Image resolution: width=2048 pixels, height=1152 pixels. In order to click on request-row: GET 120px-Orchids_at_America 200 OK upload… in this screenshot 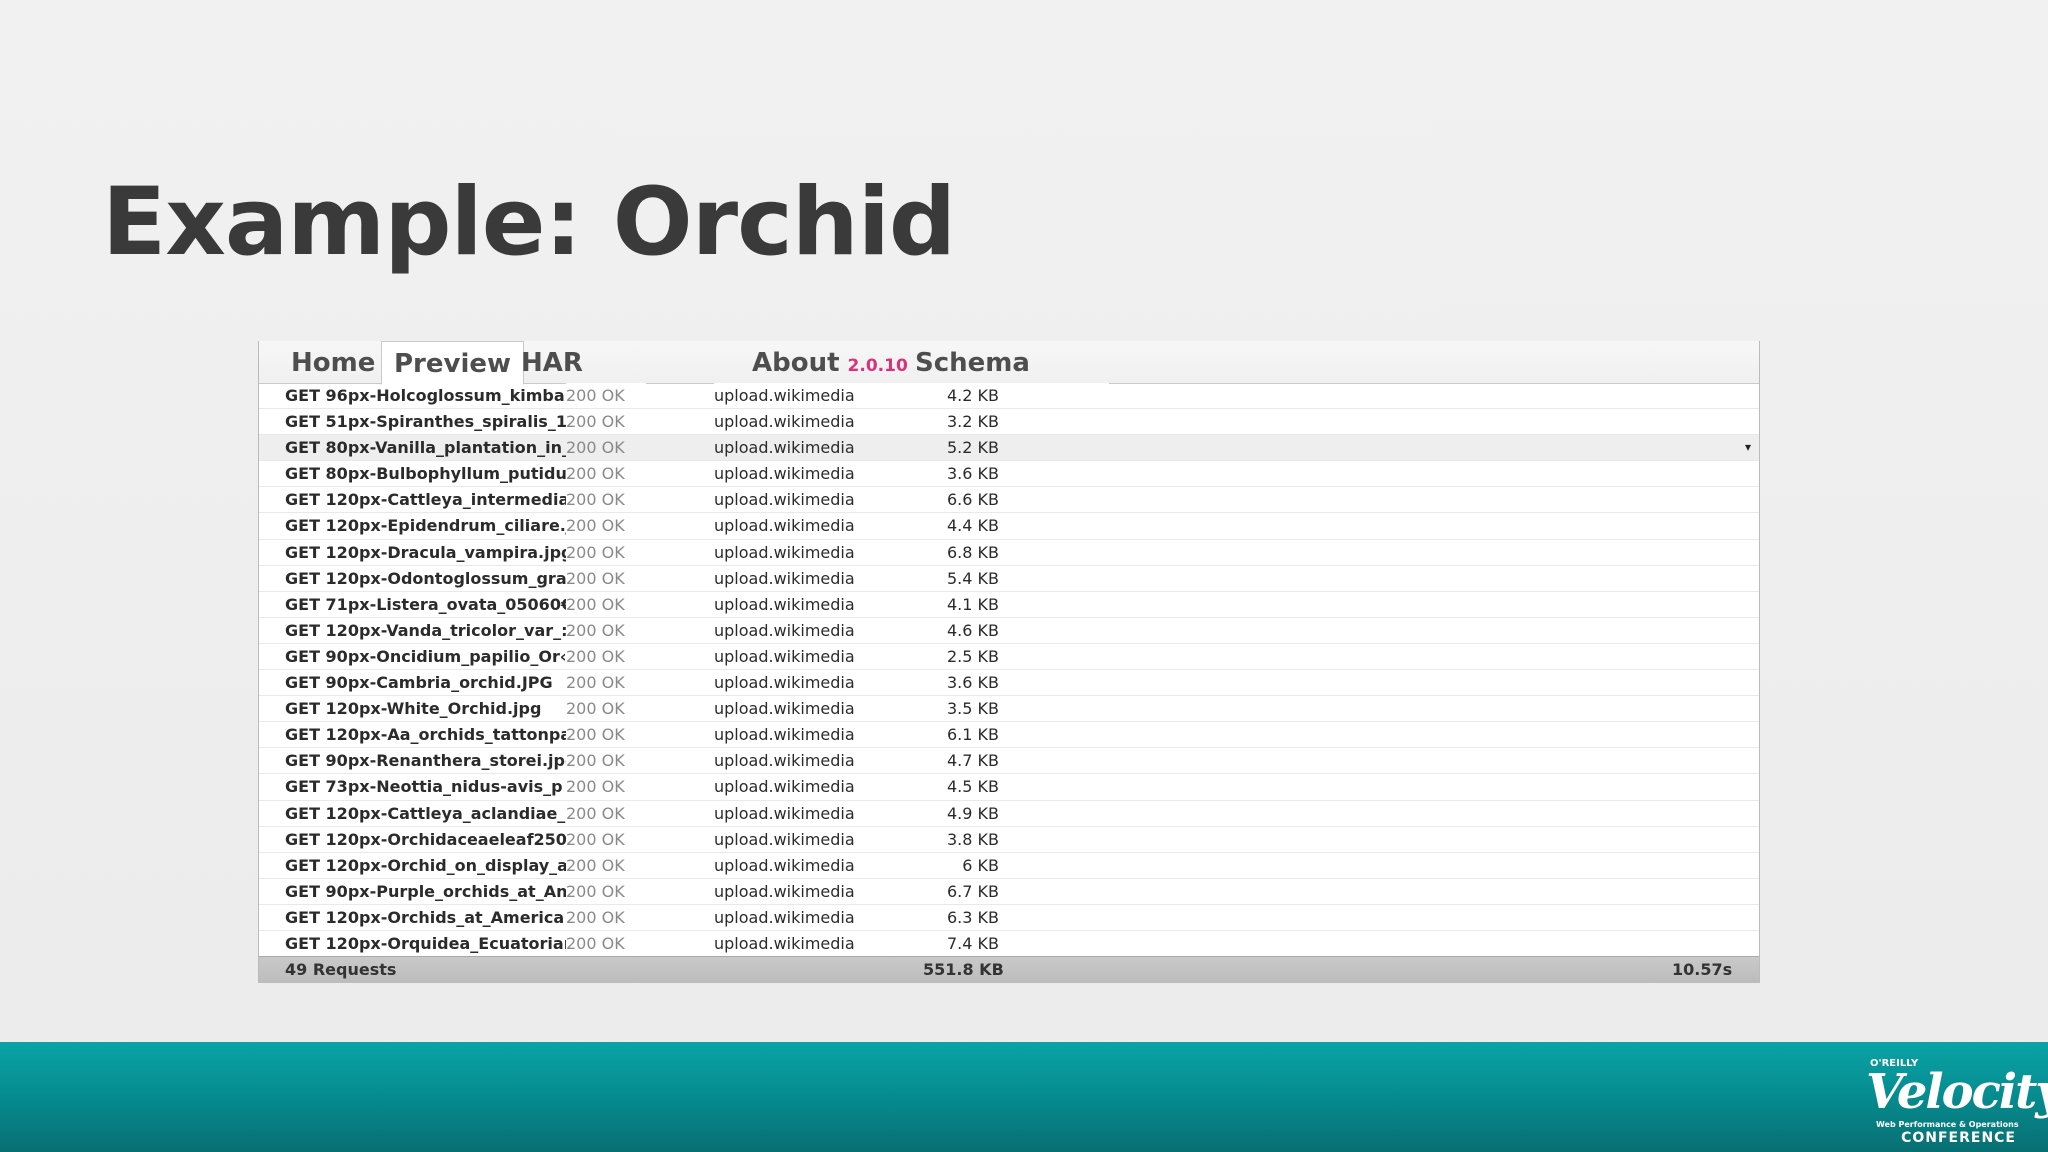, I will do `click(1009, 917)`.